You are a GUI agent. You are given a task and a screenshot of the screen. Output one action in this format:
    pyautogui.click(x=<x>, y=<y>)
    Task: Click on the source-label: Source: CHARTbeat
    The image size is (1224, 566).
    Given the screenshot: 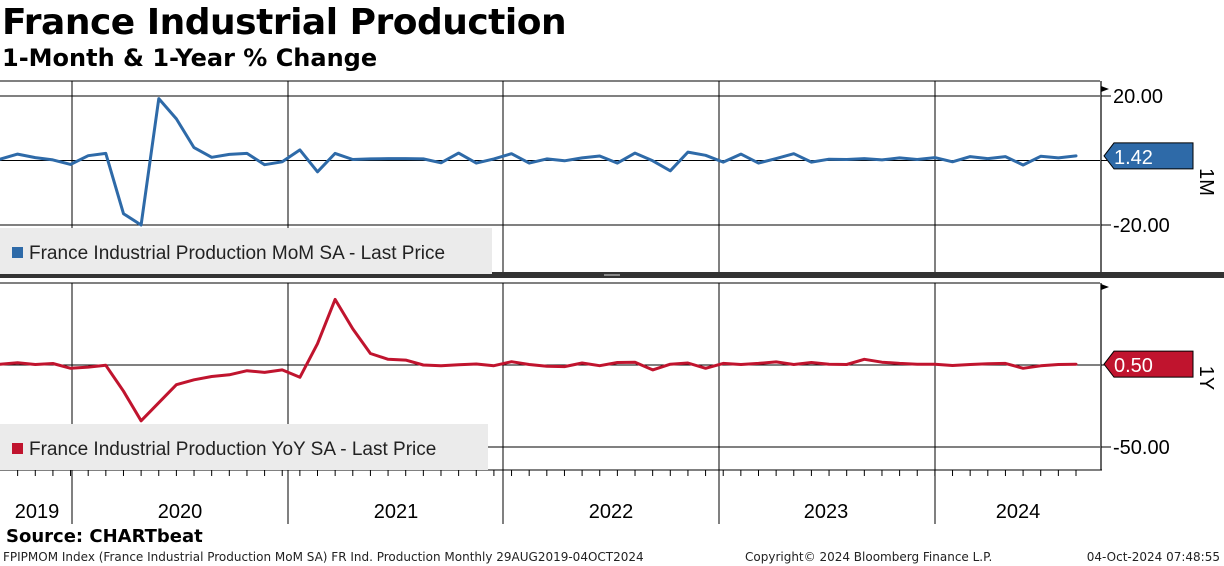 What is the action you would take?
    pyautogui.click(x=104, y=536)
    